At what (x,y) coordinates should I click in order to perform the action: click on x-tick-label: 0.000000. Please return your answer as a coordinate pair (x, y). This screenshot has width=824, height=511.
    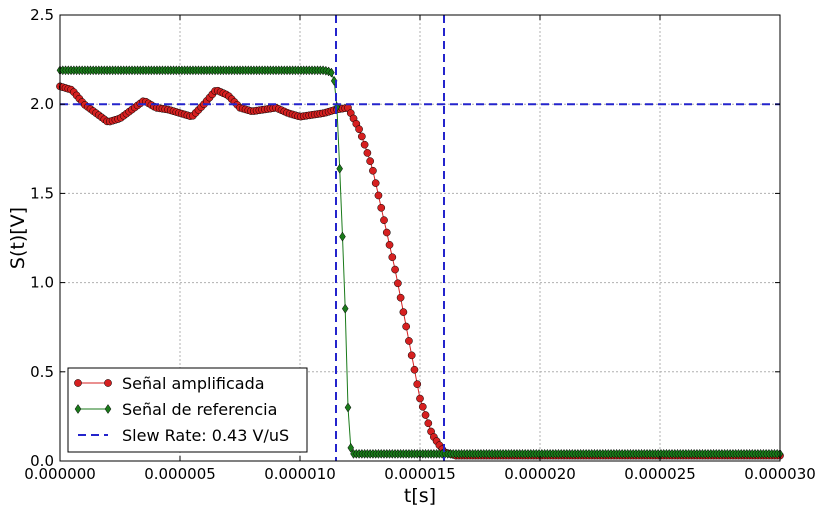
    Looking at the image, I should click on (60, 474).